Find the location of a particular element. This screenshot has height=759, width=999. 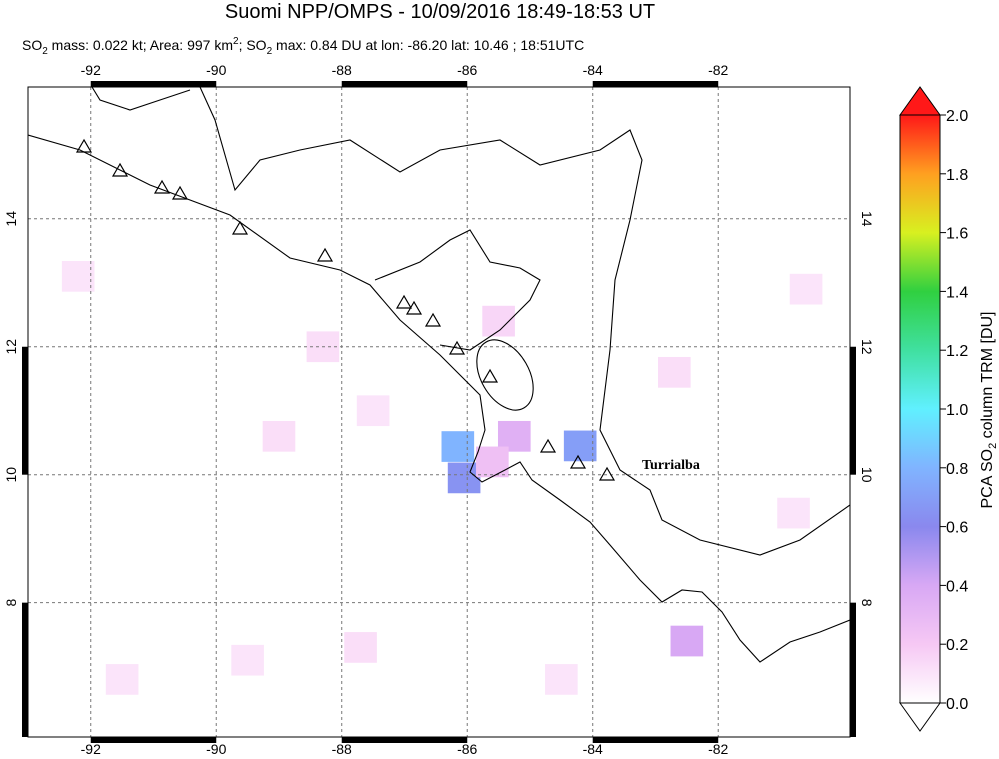

colorbar-tick-label: 0.0 is located at coordinates (957, 704).